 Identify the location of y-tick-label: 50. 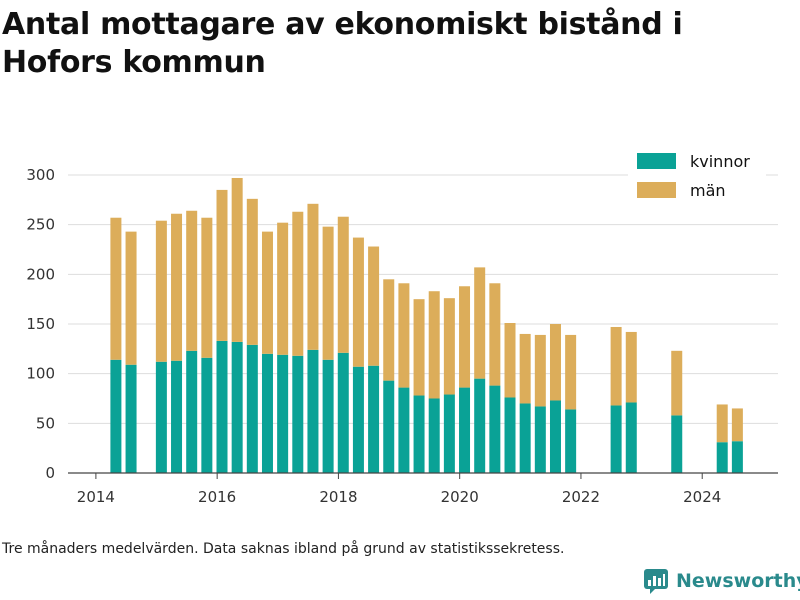
(45, 423).